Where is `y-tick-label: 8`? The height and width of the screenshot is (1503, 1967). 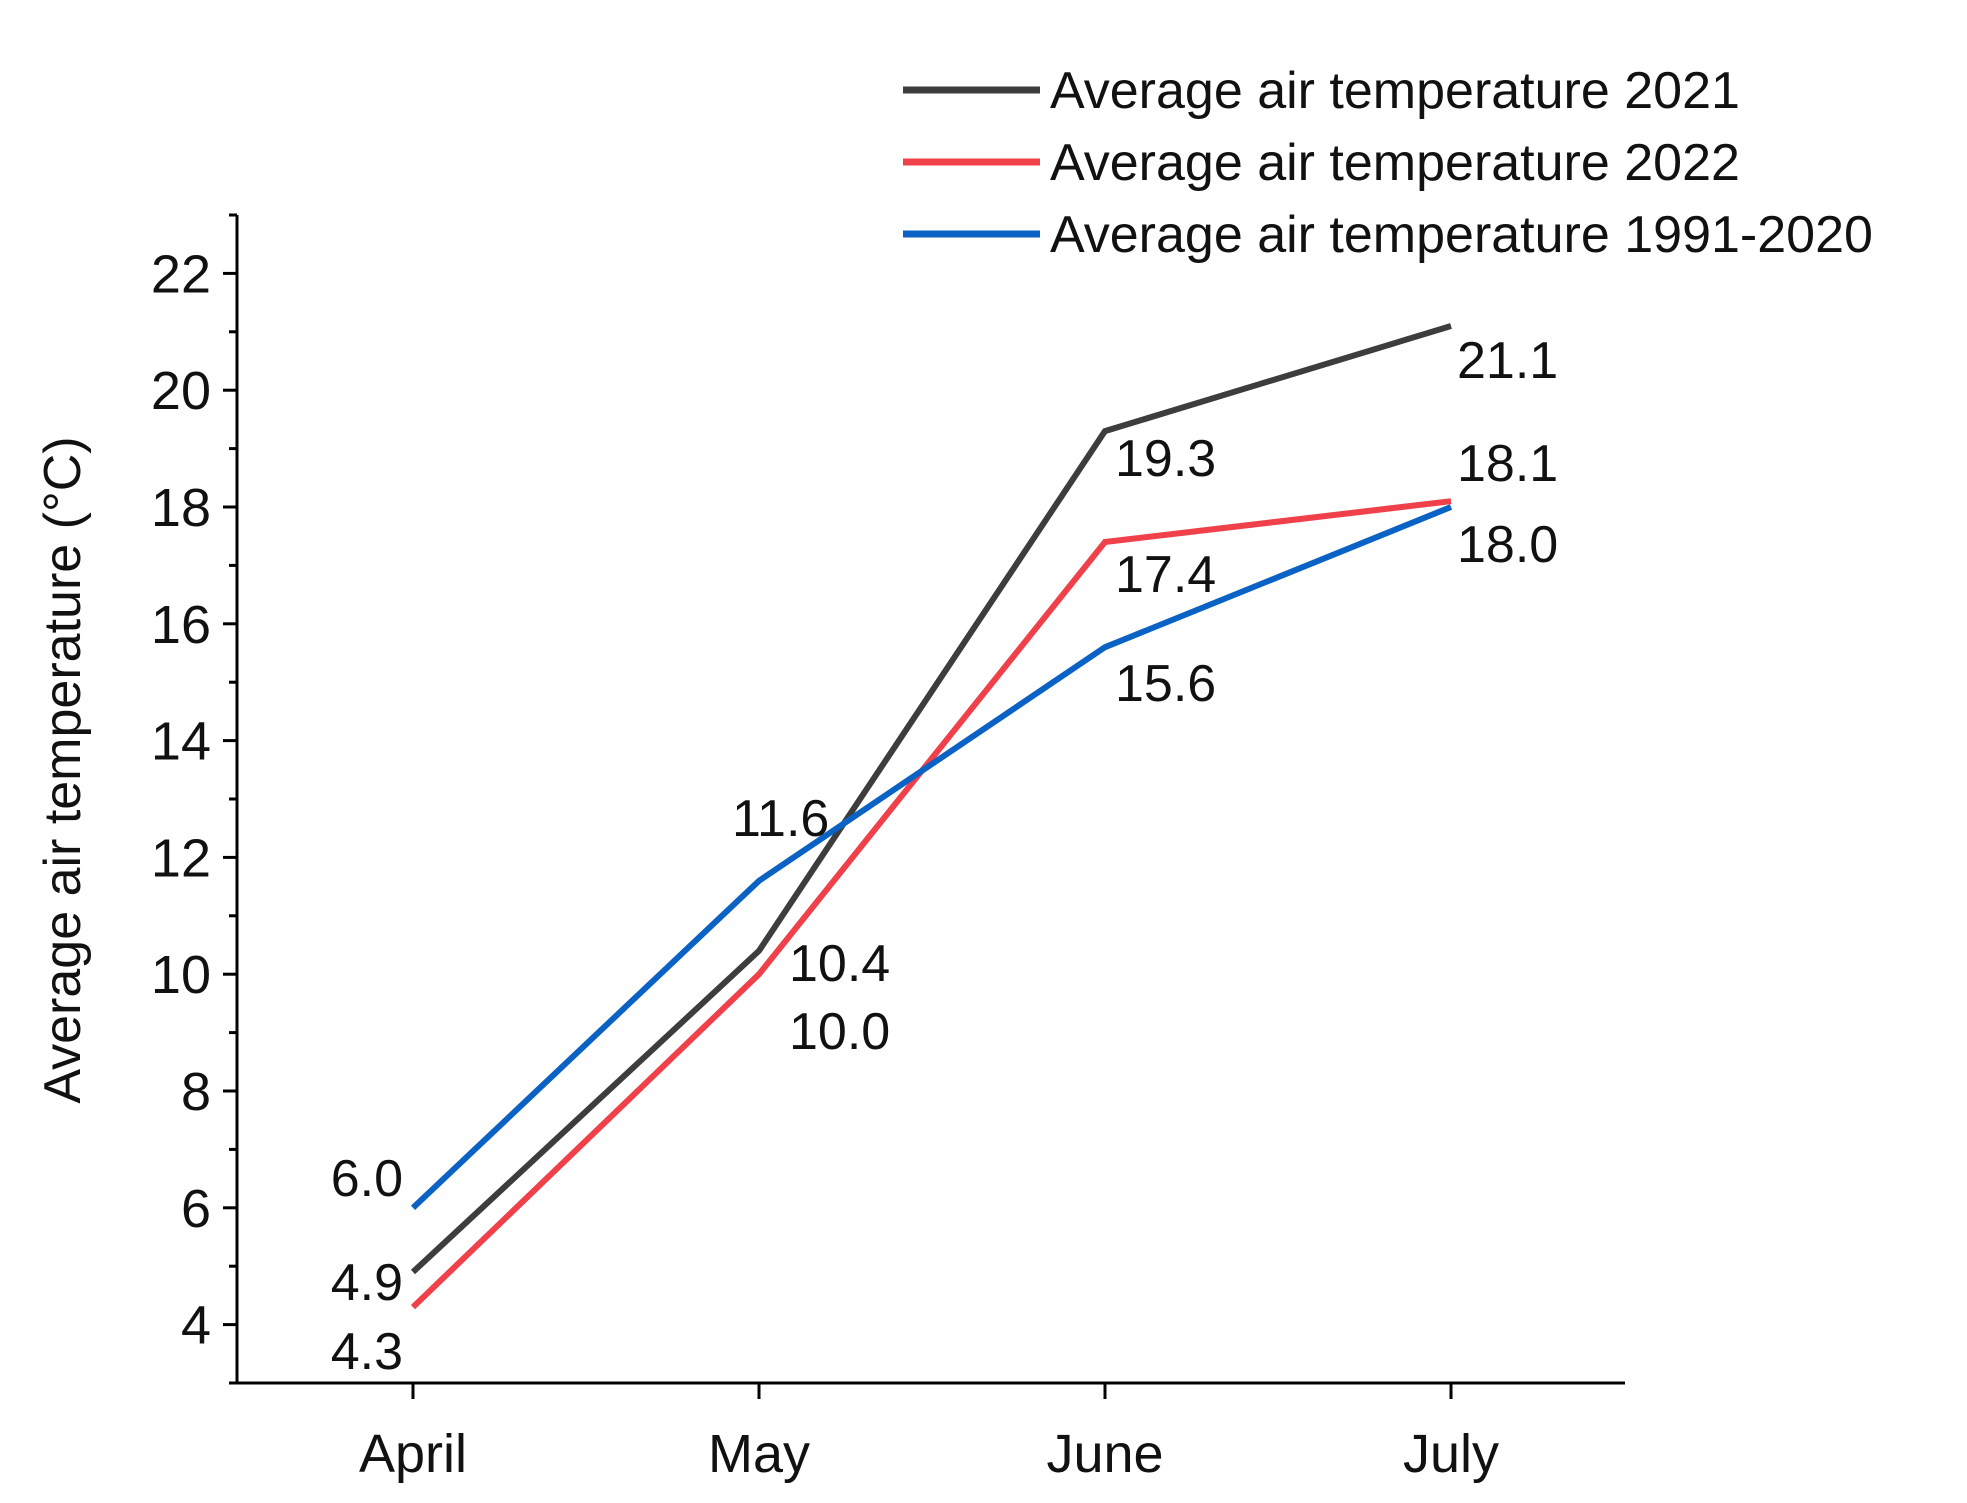
y-tick-label: 8 is located at coordinates (196, 1092).